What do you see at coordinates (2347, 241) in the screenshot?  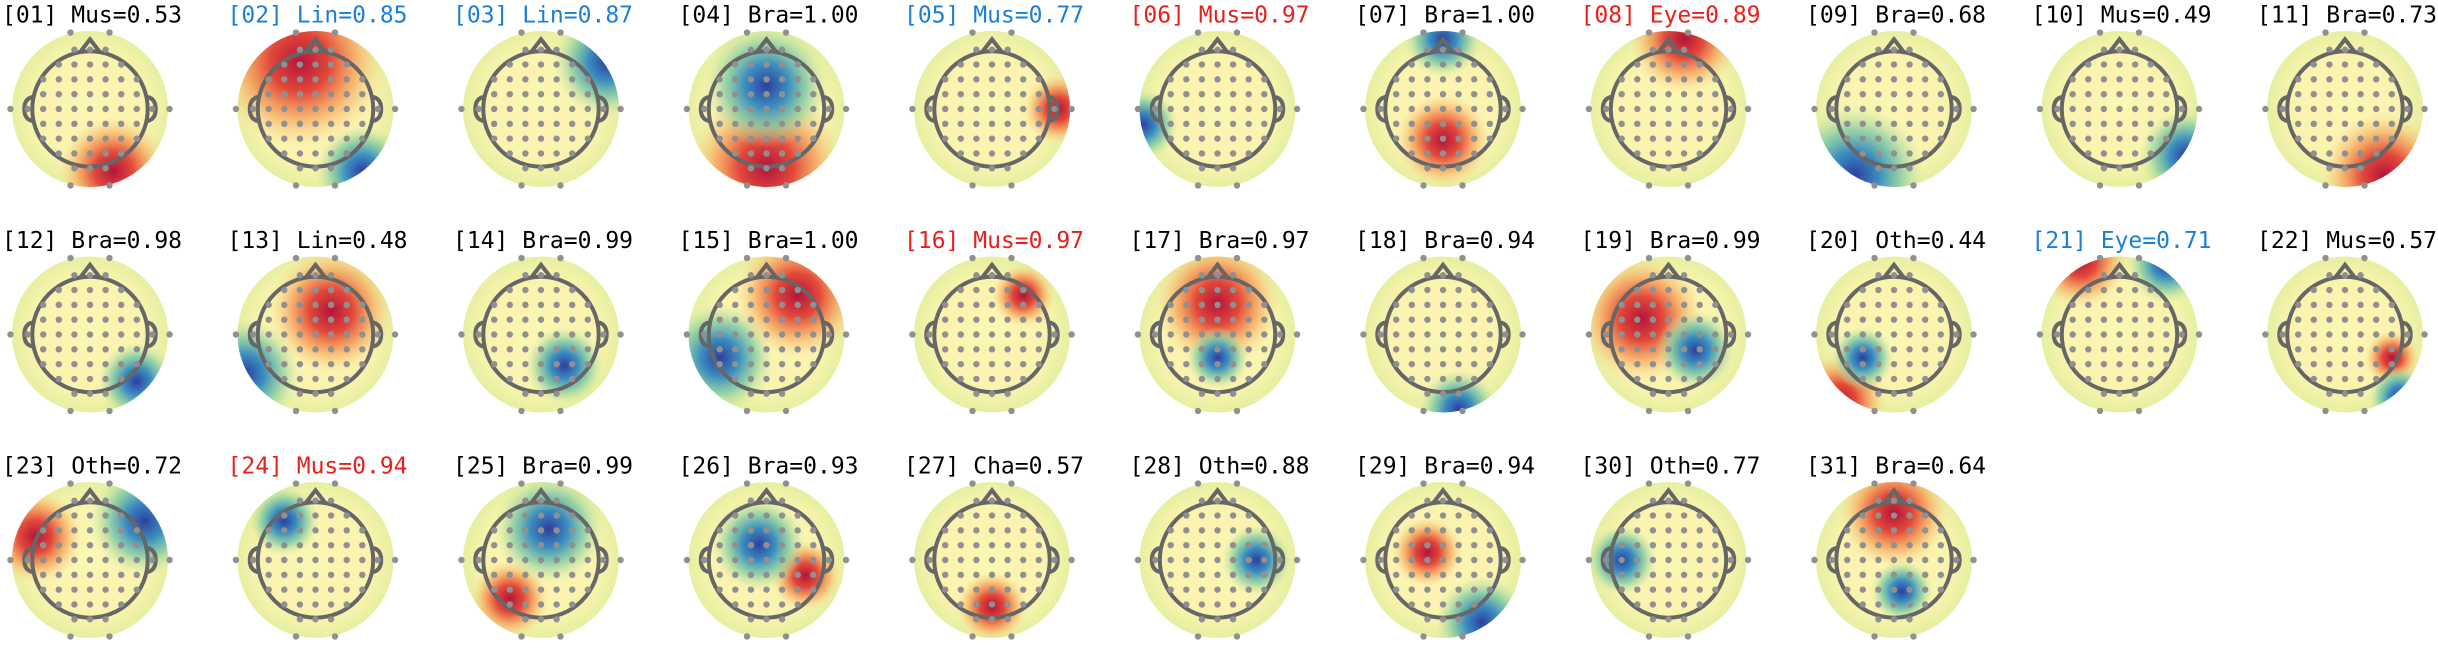 I see `panel-label: [22] Mus=0.57` at bounding box center [2347, 241].